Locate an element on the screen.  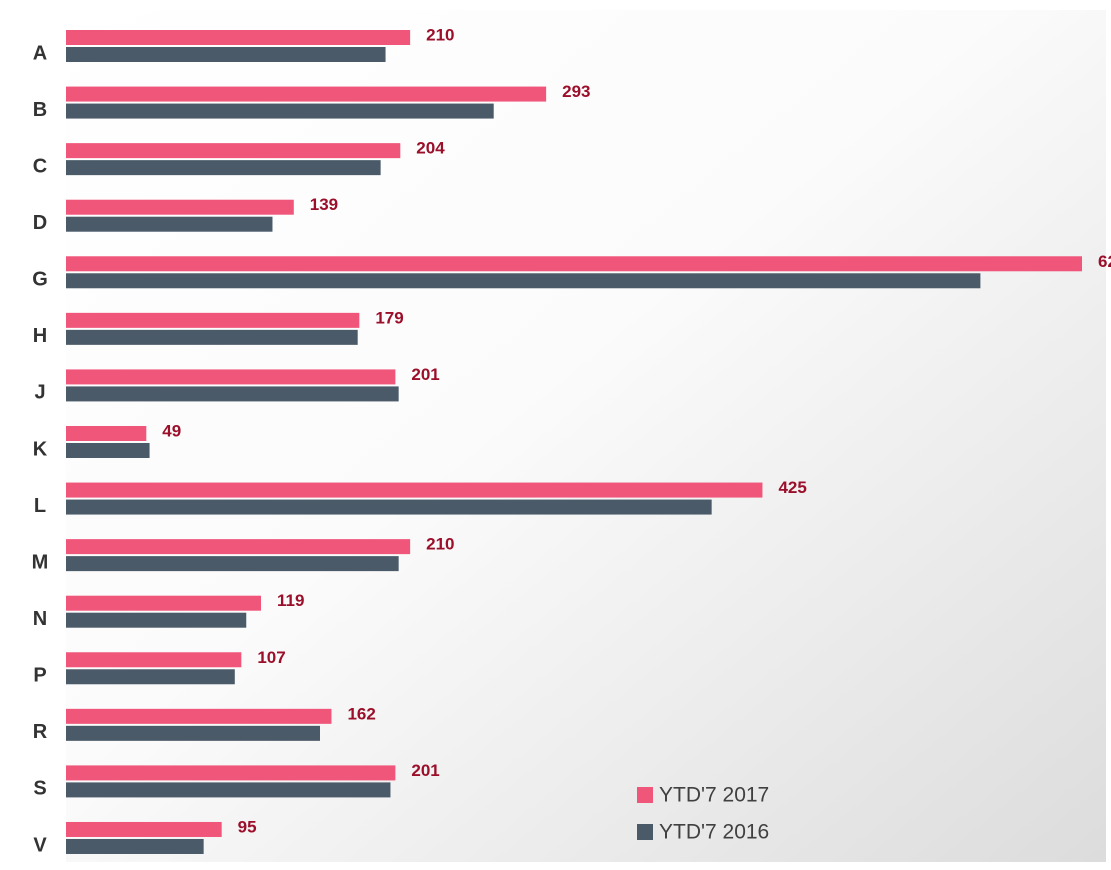
value-label: 162 is located at coordinates (361, 713).